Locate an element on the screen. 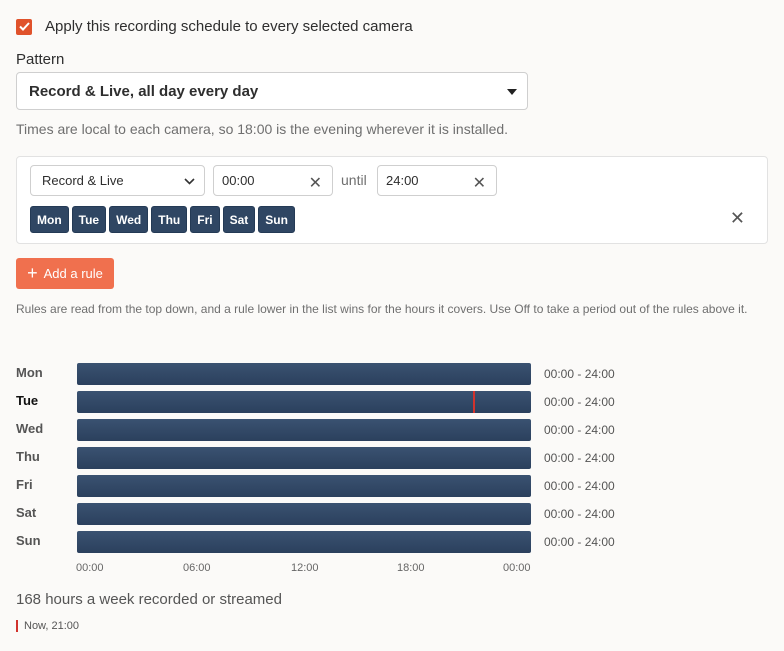 Image resolution: width=784 pixels, height=651 pixels. checkmark-icon is located at coordinates (24, 26).